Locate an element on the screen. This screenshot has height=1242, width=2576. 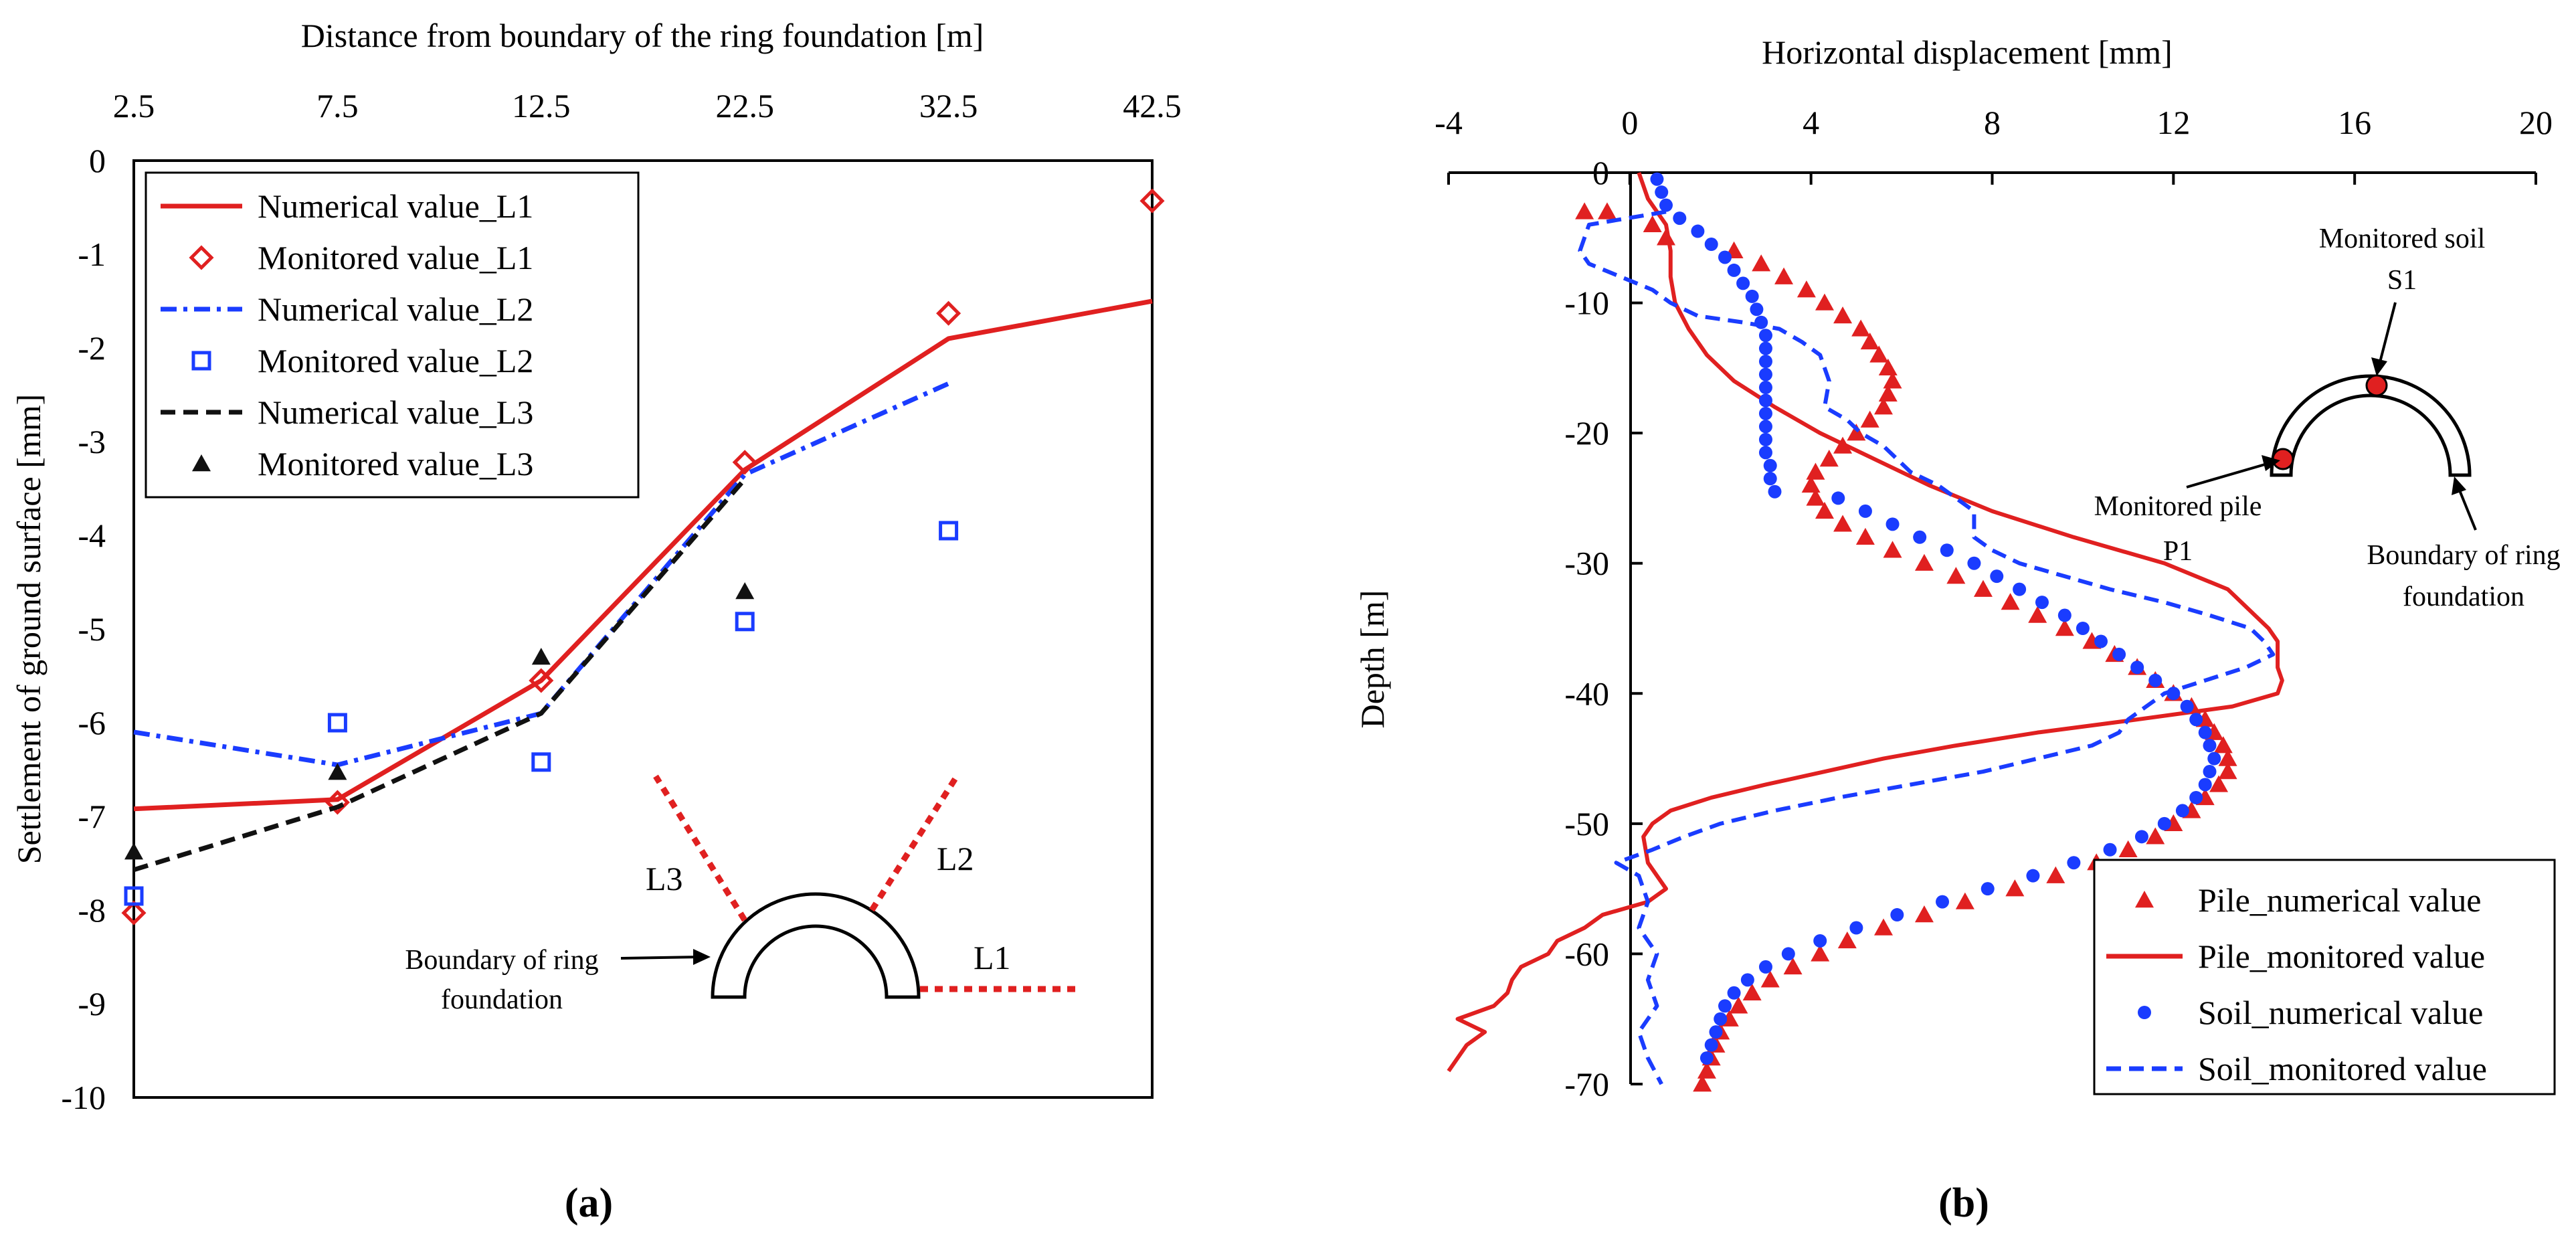
panel-b-x-tick-label: 4 is located at coordinates (1811, 123).